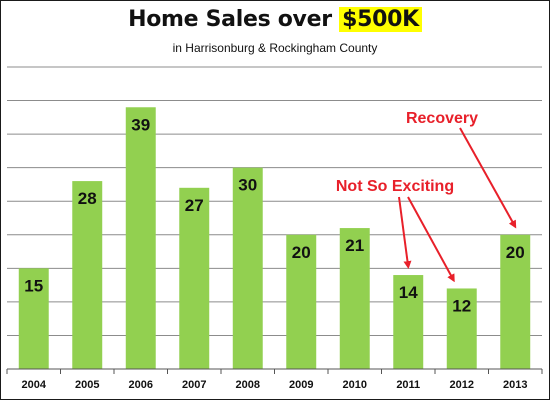  What do you see at coordinates (248, 385) in the screenshot?
I see `x-tick-2008: 2008` at bounding box center [248, 385].